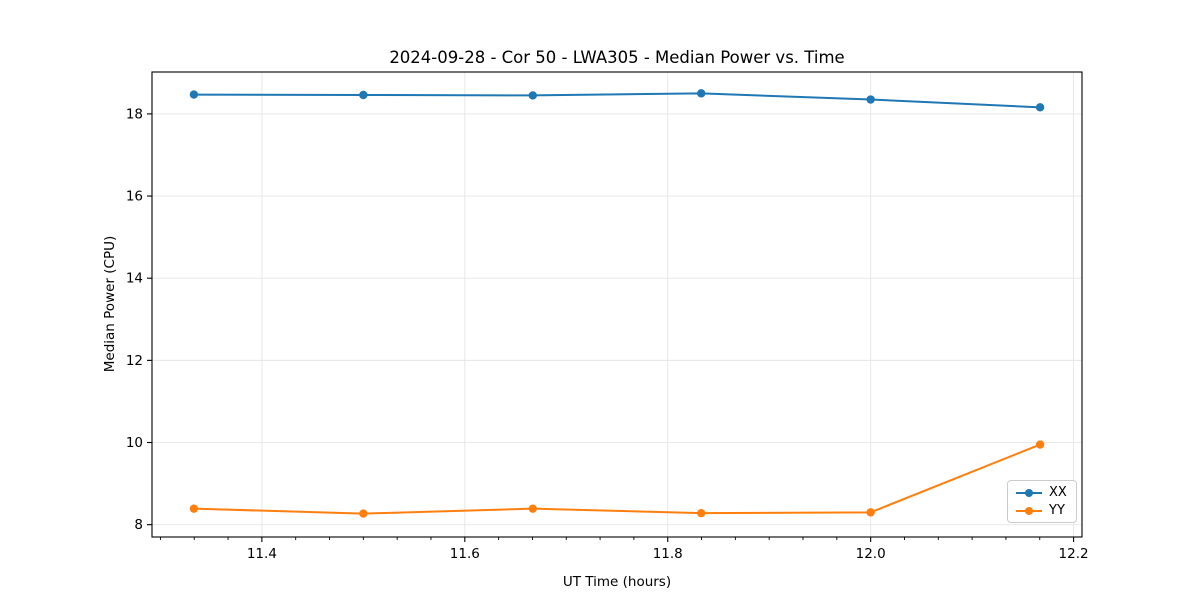 The width and height of the screenshot is (1200, 600). Describe the element at coordinates (262, 554) in the screenshot. I see `svg-text: 11.4` at that location.